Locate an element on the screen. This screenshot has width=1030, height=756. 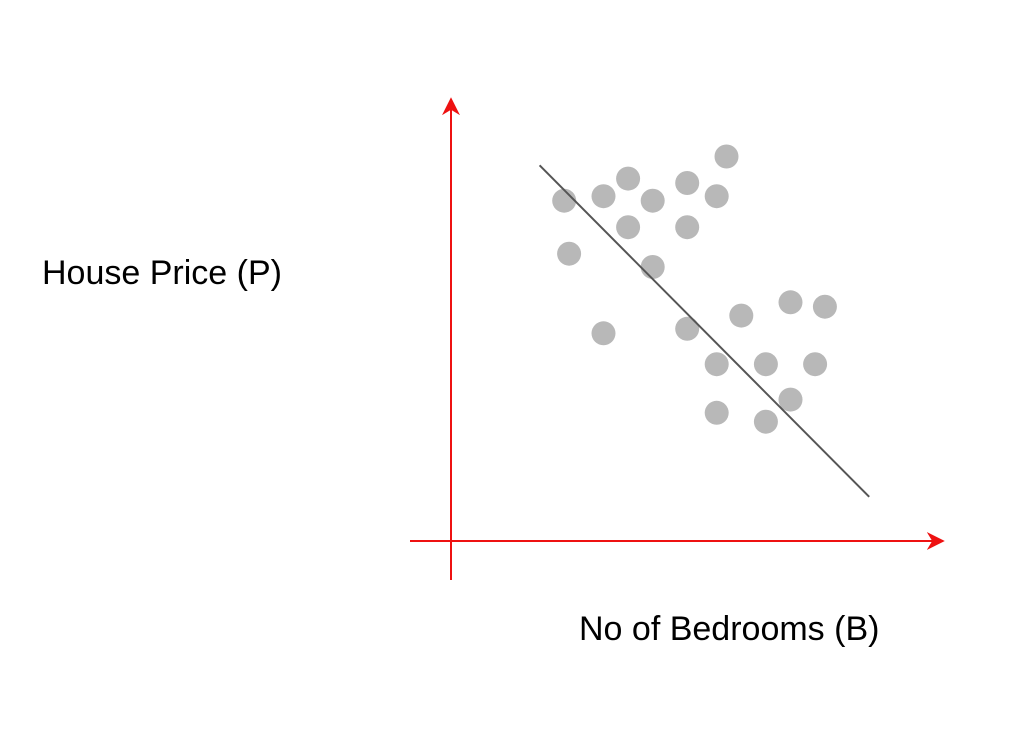
trend-line-layer is located at coordinates (704, 331).